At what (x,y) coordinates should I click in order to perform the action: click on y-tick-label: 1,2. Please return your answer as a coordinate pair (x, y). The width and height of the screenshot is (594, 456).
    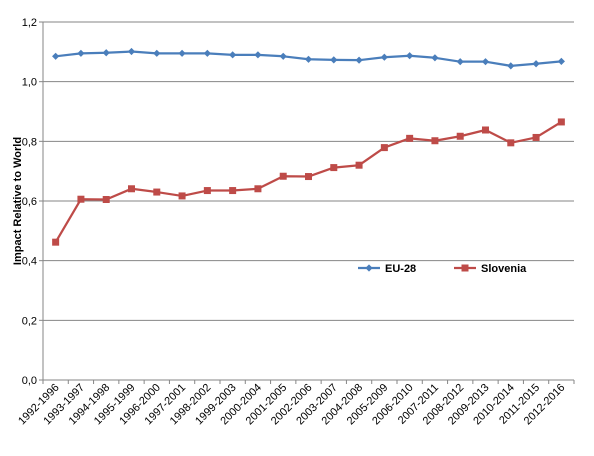
    Looking at the image, I should click on (29, 23).